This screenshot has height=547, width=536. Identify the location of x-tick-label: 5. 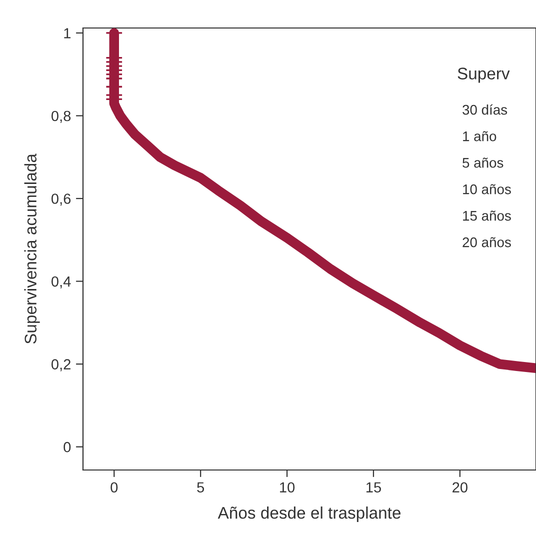
(200, 487).